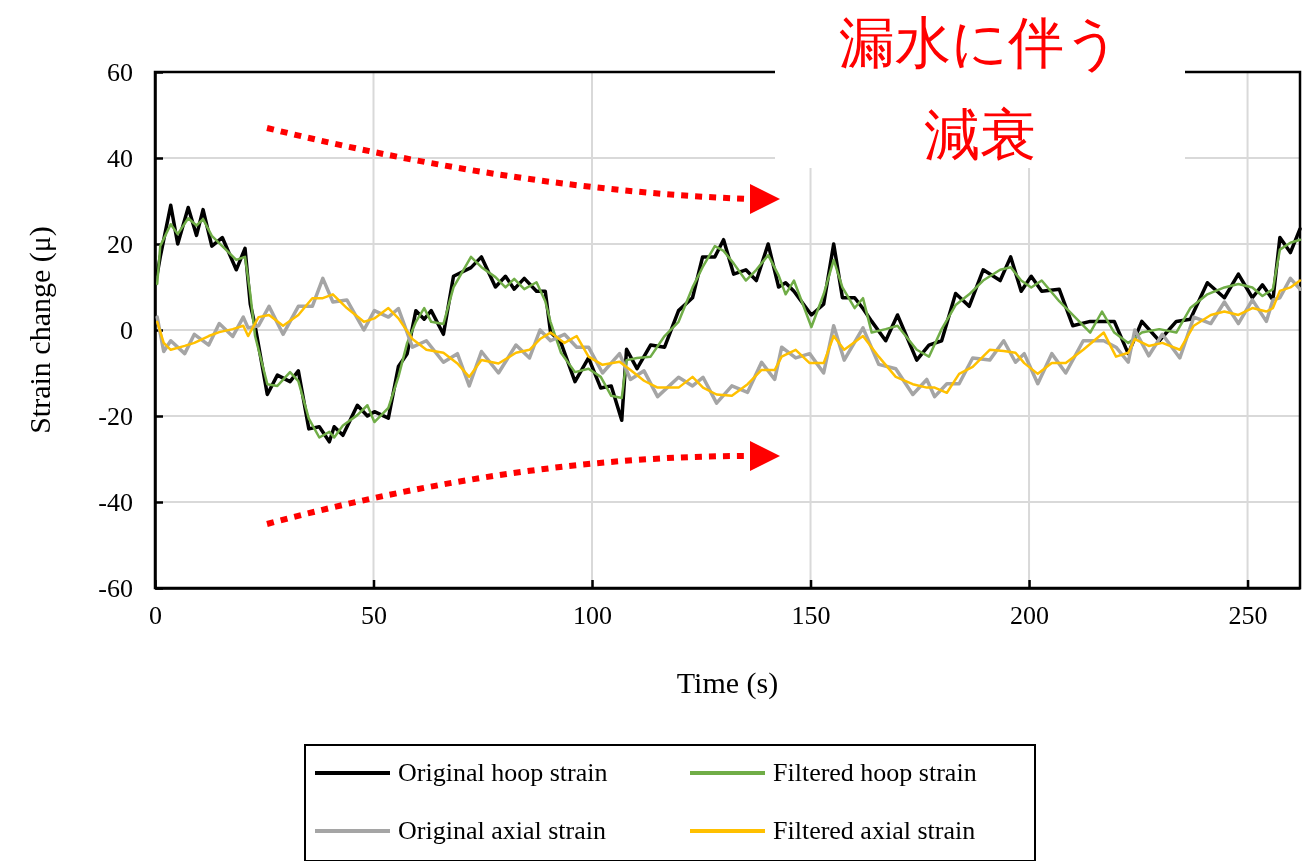  What do you see at coordinates (980, 42) in the screenshot?
I see `annotation: 漏水に伴う` at bounding box center [980, 42].